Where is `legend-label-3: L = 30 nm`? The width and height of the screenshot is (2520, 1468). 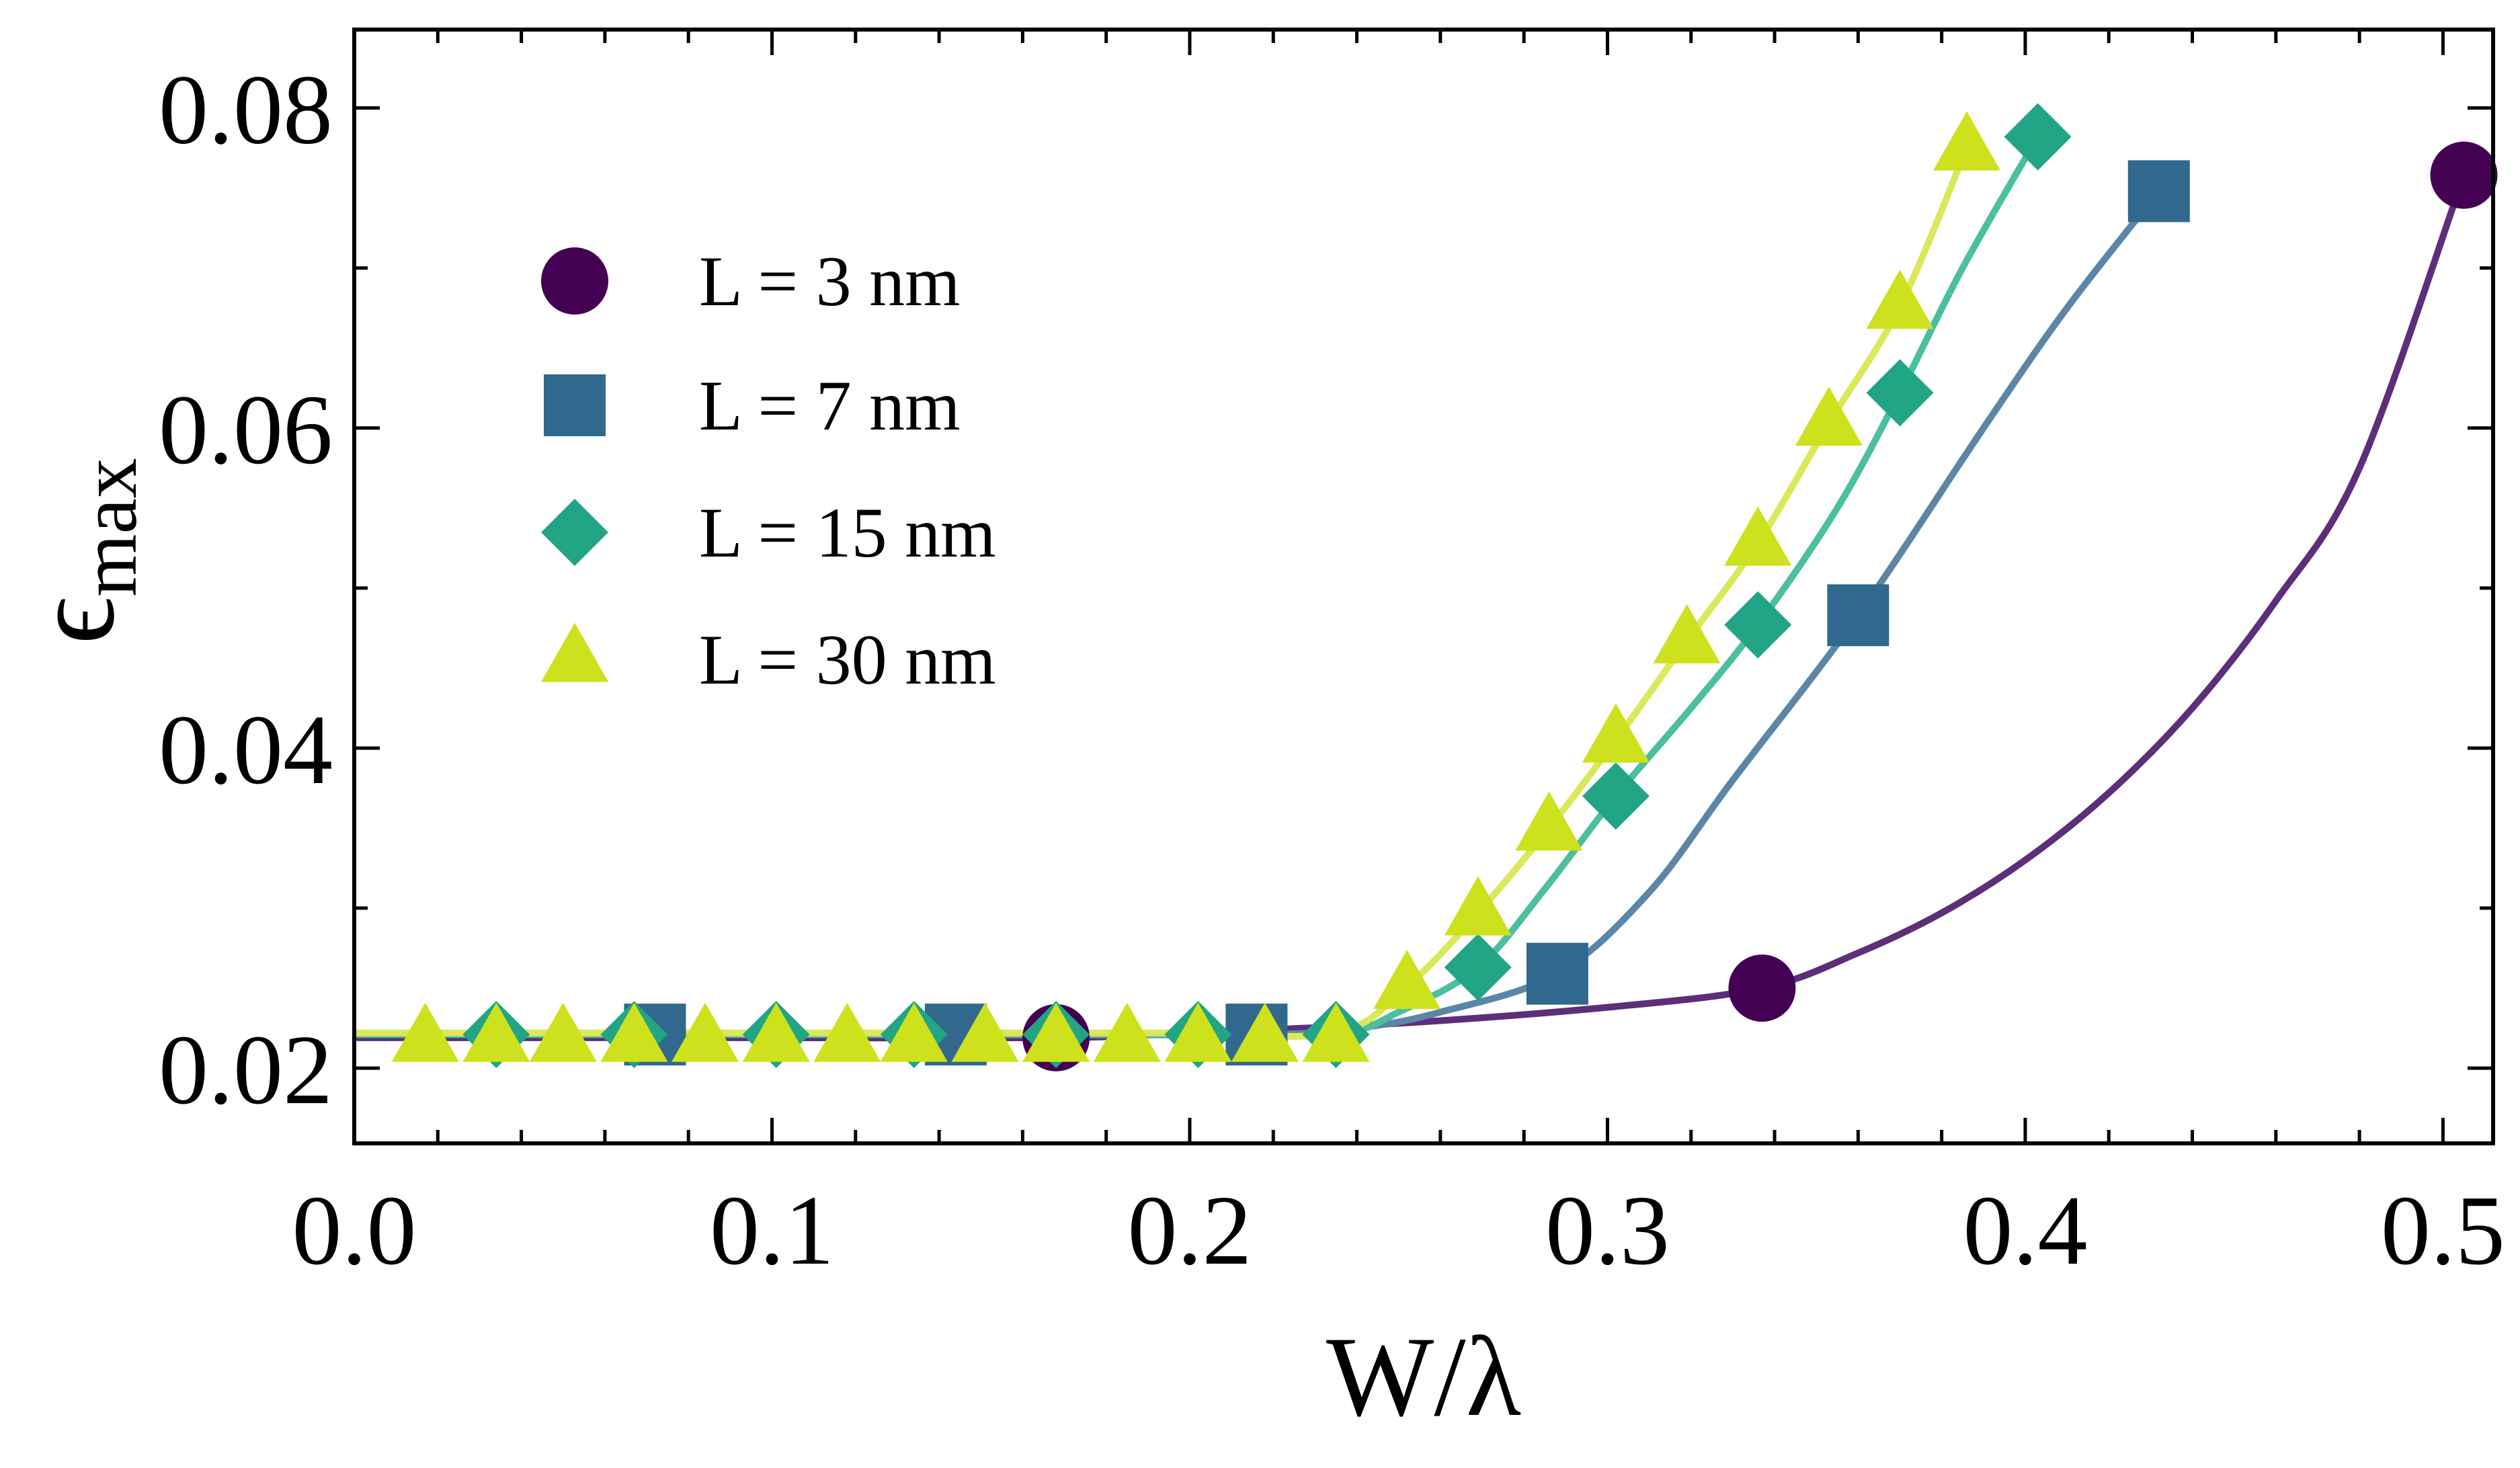 legend-label-3: L = 30 nm is located at coordinates (847, 659).